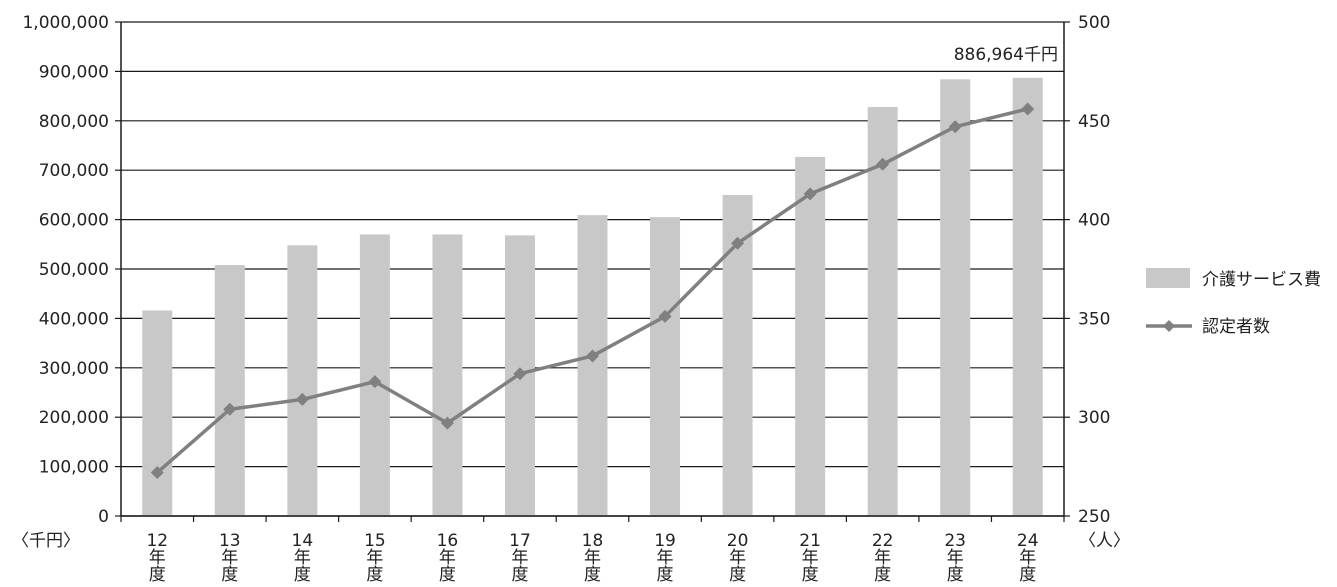  Describe the element at coordinates (74, 418) in the screenshot. I see `left-tick-label: 200,000` at that location.